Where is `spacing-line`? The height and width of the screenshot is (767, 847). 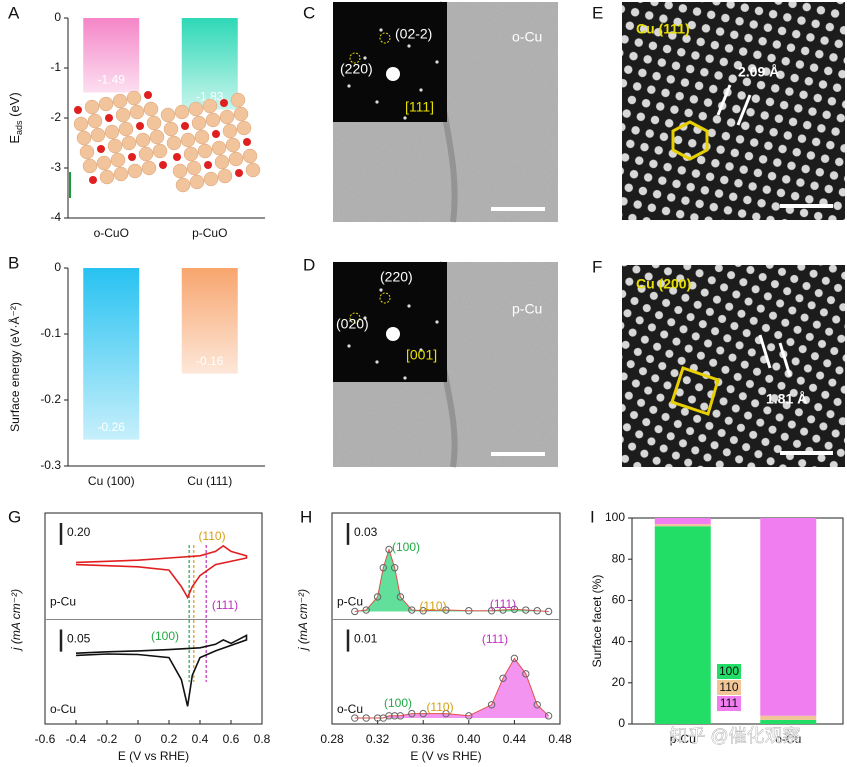
spacing-line is located at coordinates (785, 359).